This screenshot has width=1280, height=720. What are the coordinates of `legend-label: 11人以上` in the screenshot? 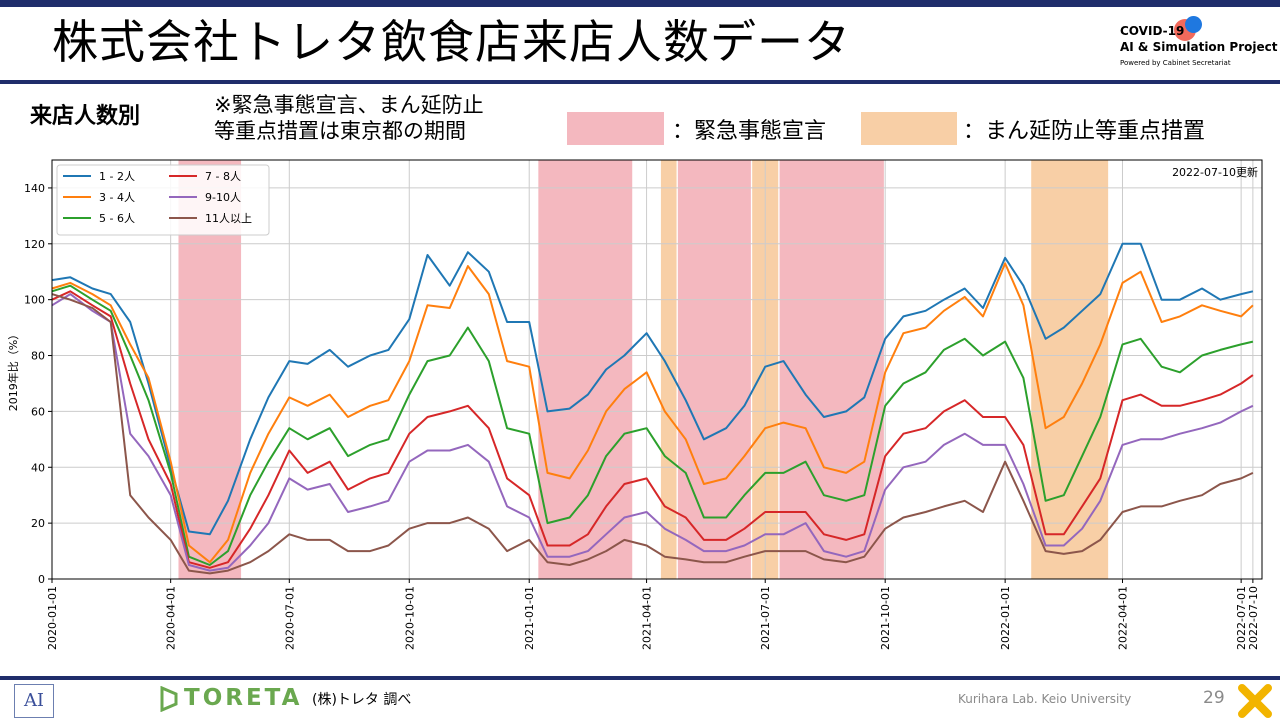 It's located at (228, 218).